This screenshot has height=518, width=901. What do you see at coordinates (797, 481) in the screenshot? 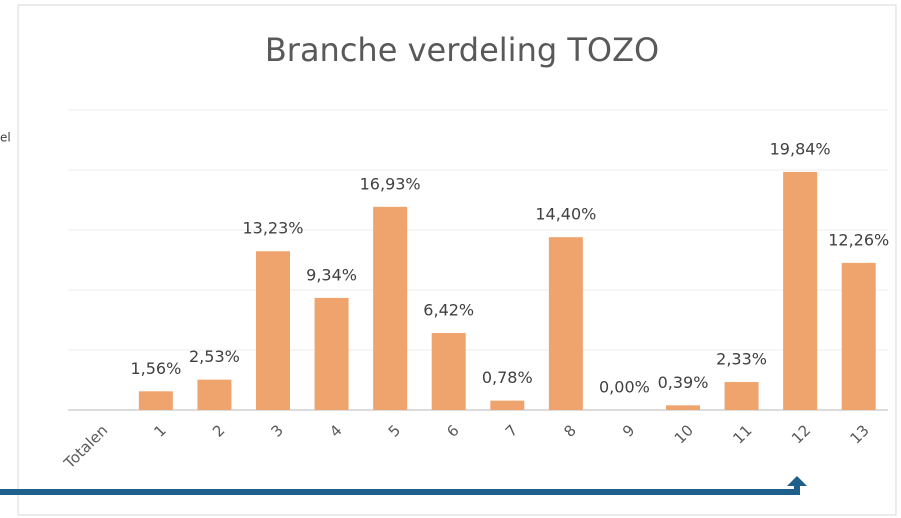
I see `arrow-head` at bounding box center [797, 481].